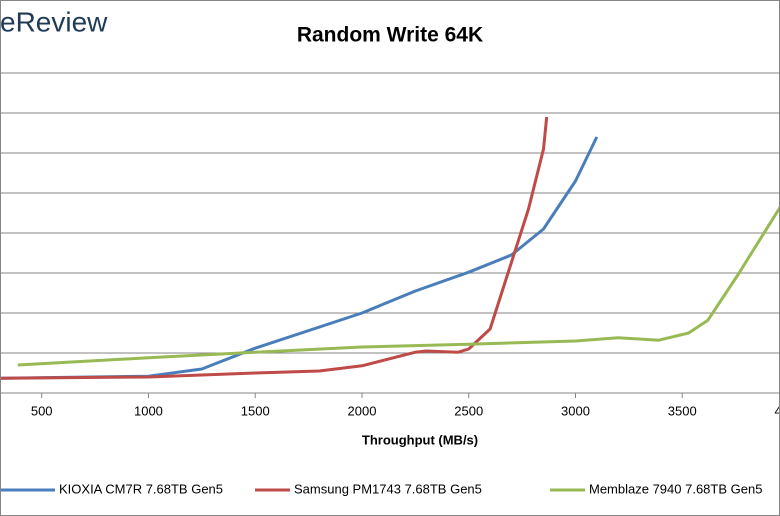 This screenshot has width=780, height=516. I want to click on x-tick-label: 1000, so click(148, 410).